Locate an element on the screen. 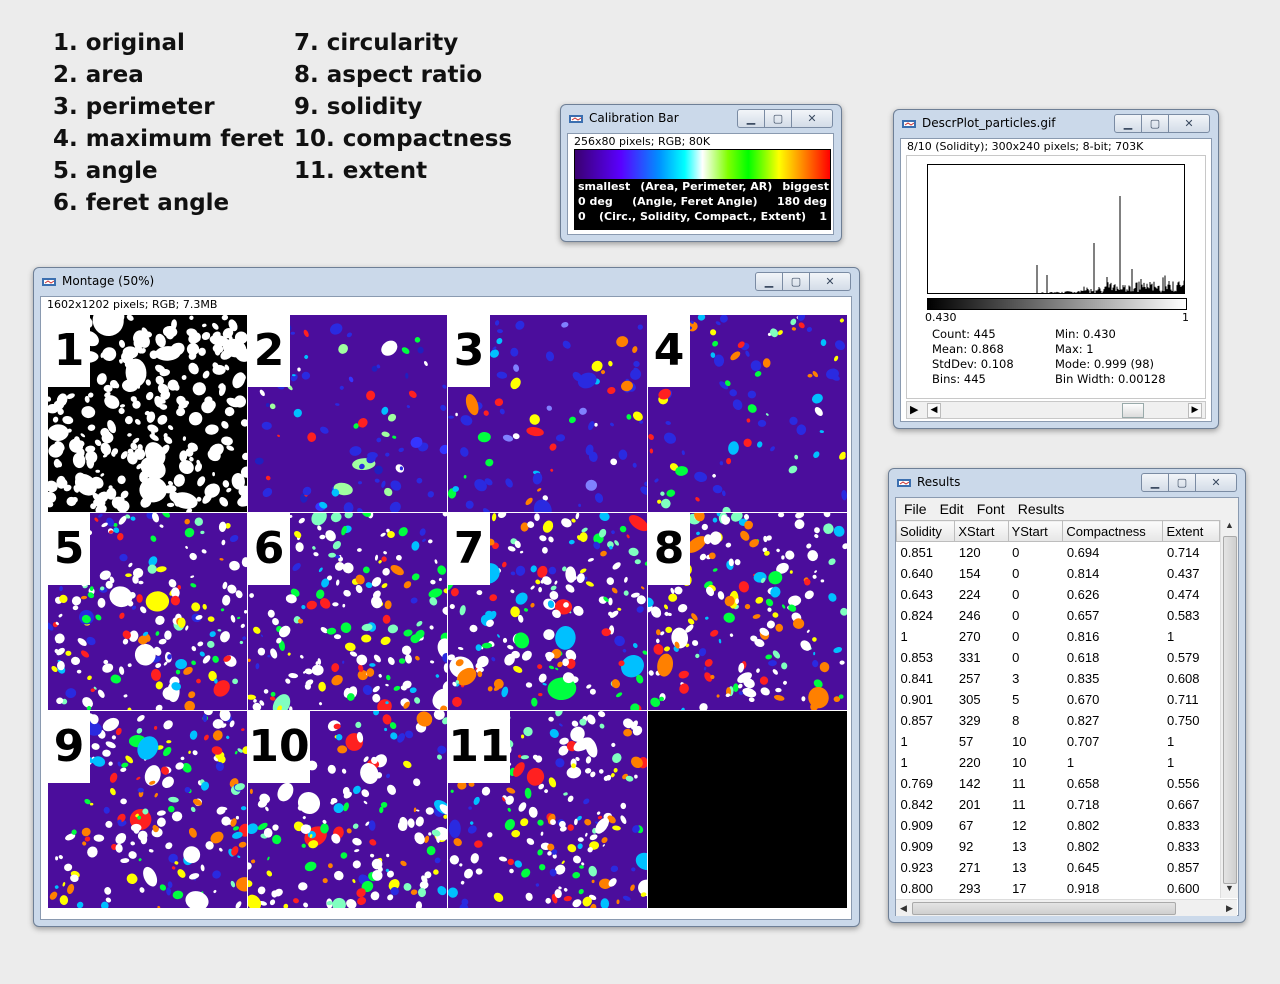 This screenshot has height=984, width=1280. table-row: 0.800 293 17 0.918 0.600 is located at coordinates (1058, 888).